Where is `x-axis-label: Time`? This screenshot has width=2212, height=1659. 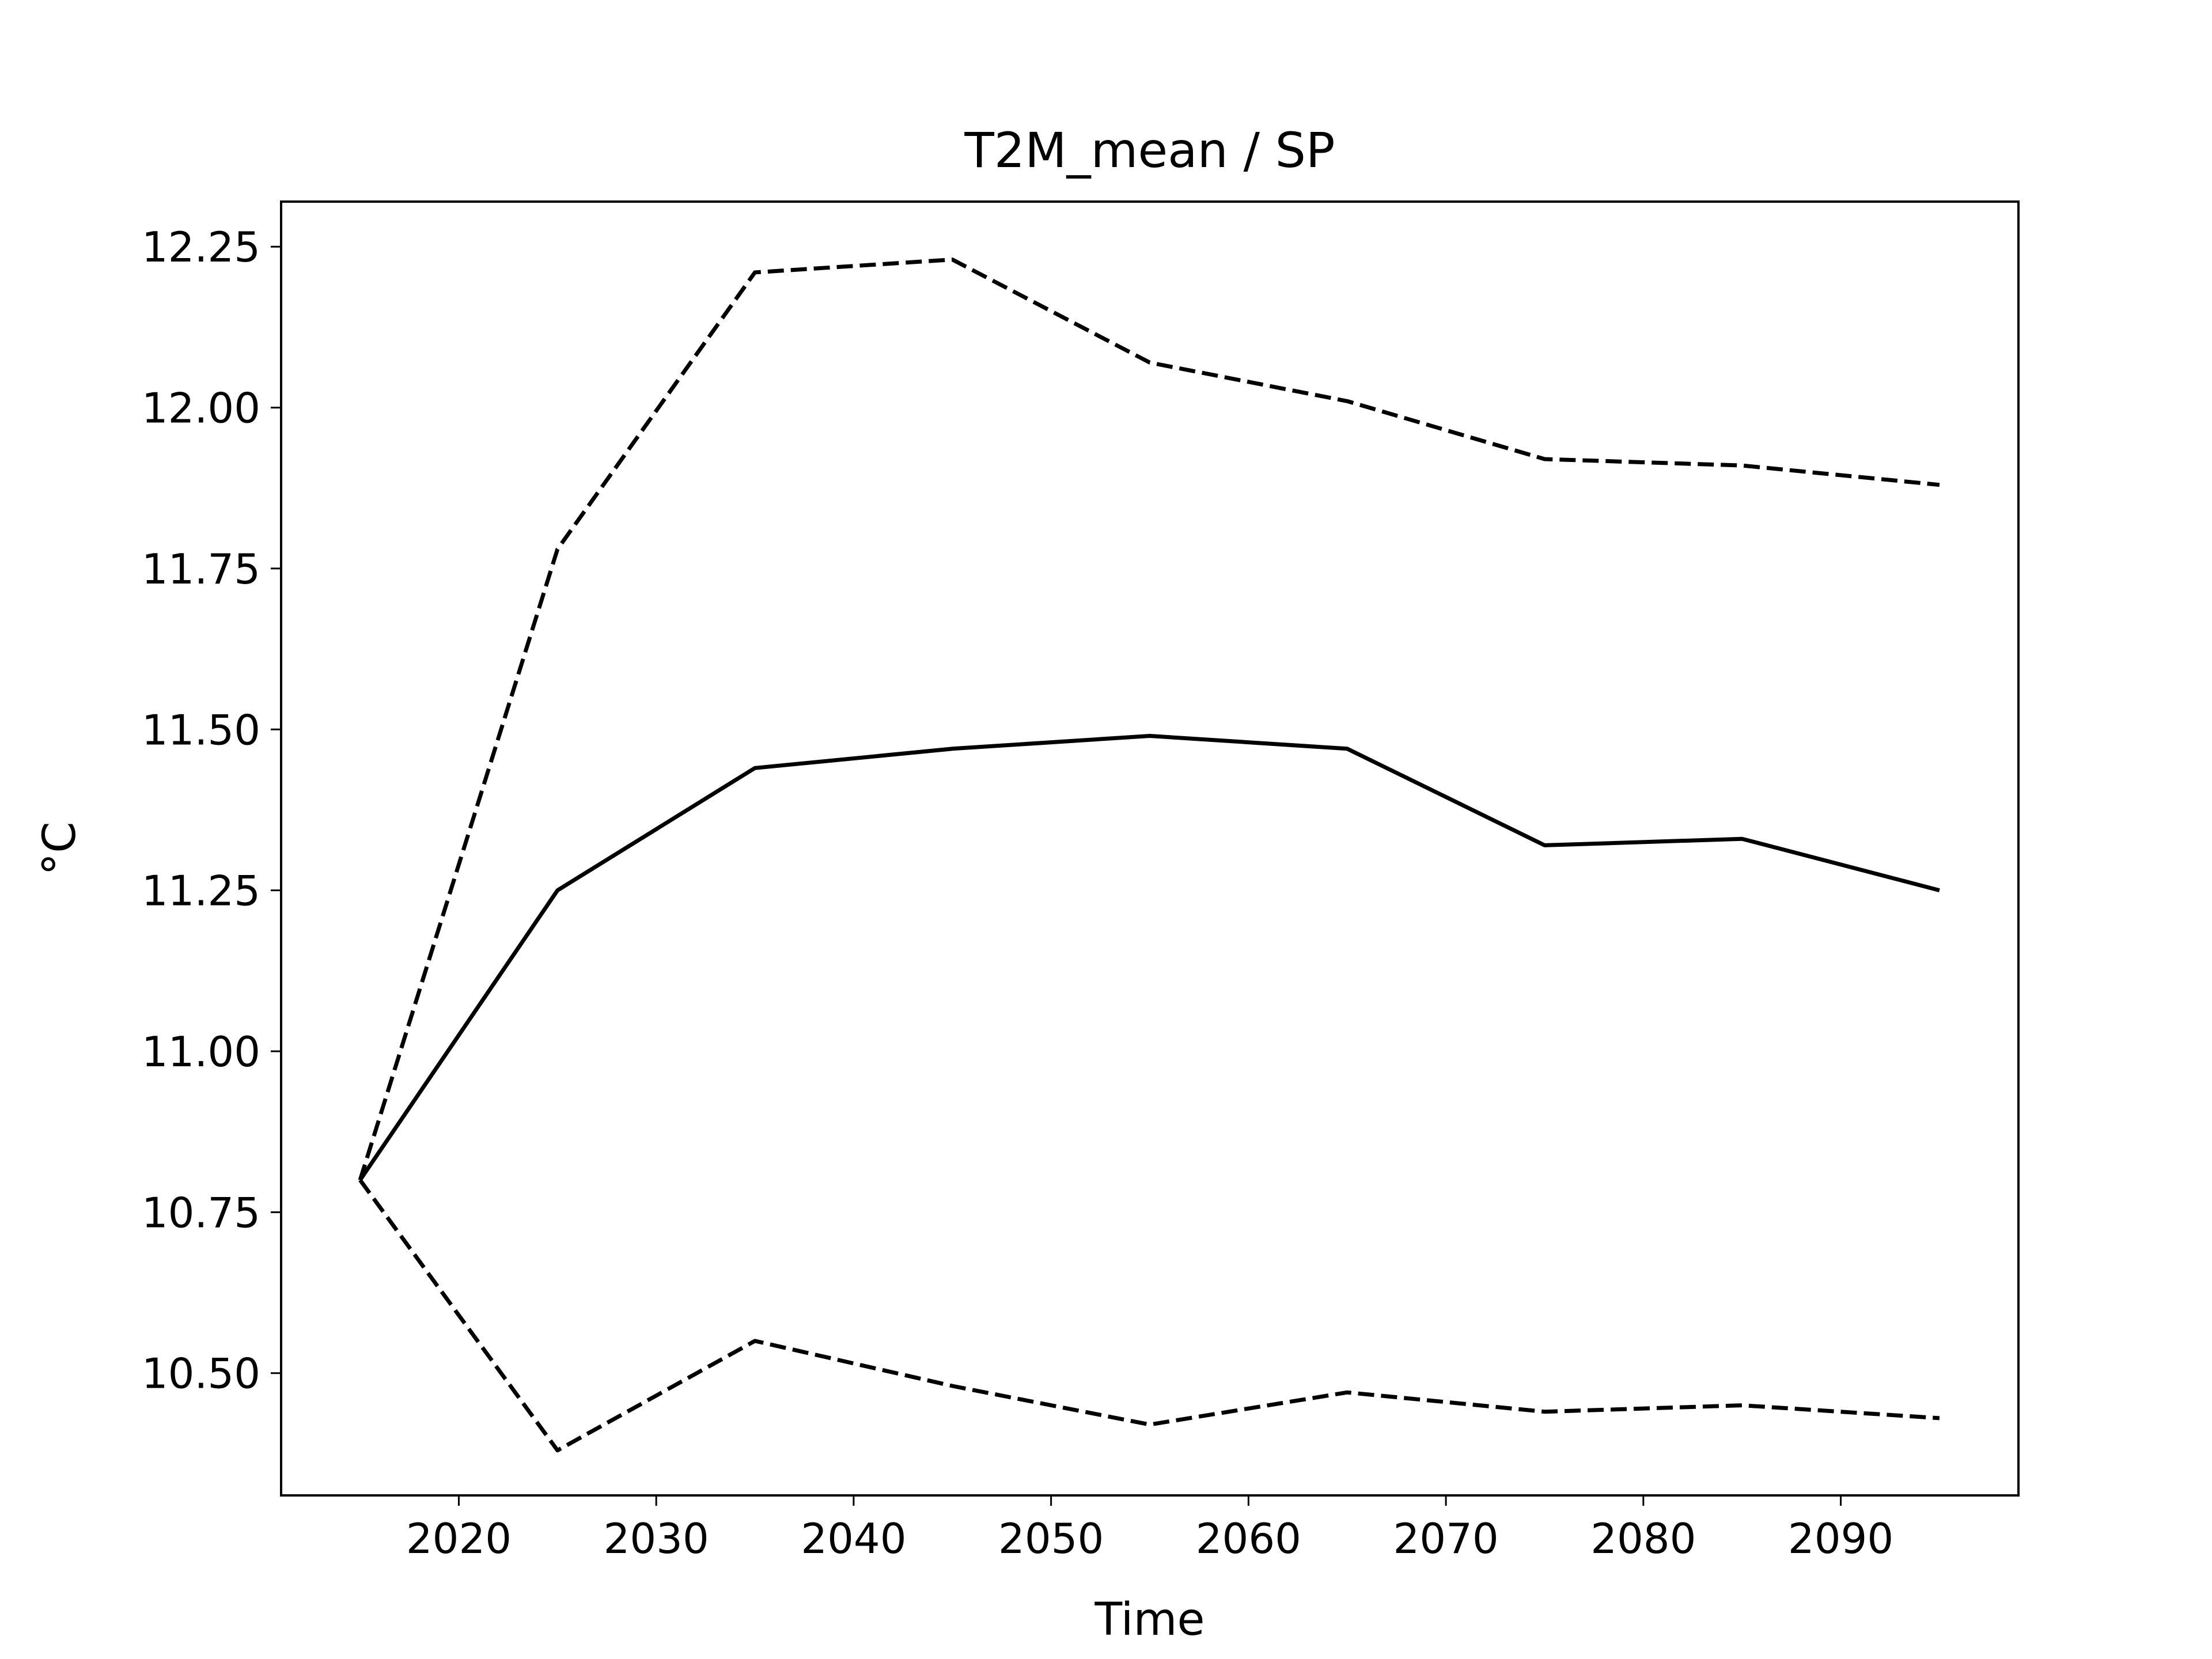
x-axis-label: Time is located at coordinates (1149, 1620).